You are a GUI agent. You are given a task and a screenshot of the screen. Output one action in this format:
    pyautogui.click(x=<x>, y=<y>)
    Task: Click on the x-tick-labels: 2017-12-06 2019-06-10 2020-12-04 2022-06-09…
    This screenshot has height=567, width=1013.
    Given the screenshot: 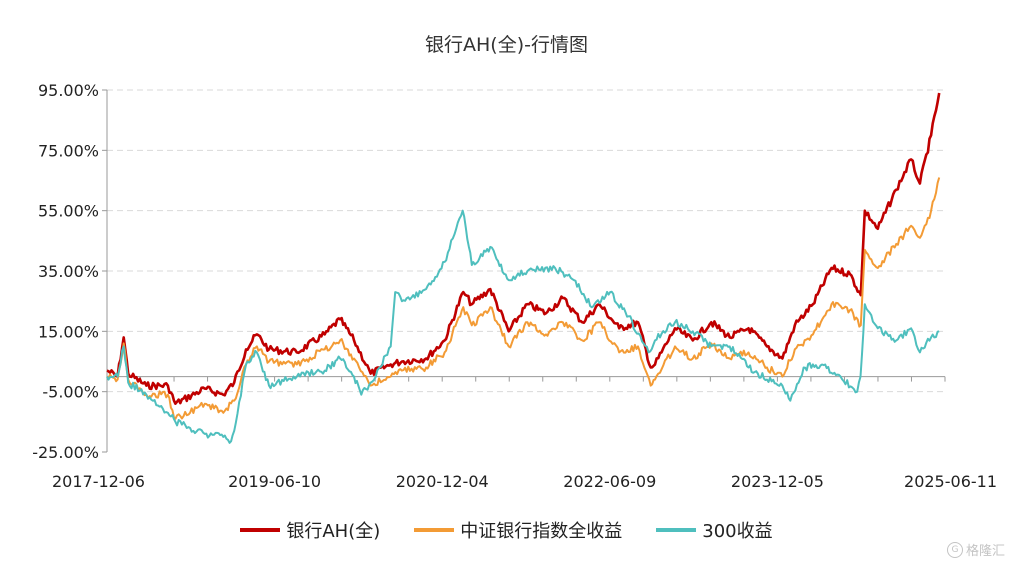 What is the action you would take?
    pyautogui.click(x=524, y=481)
    